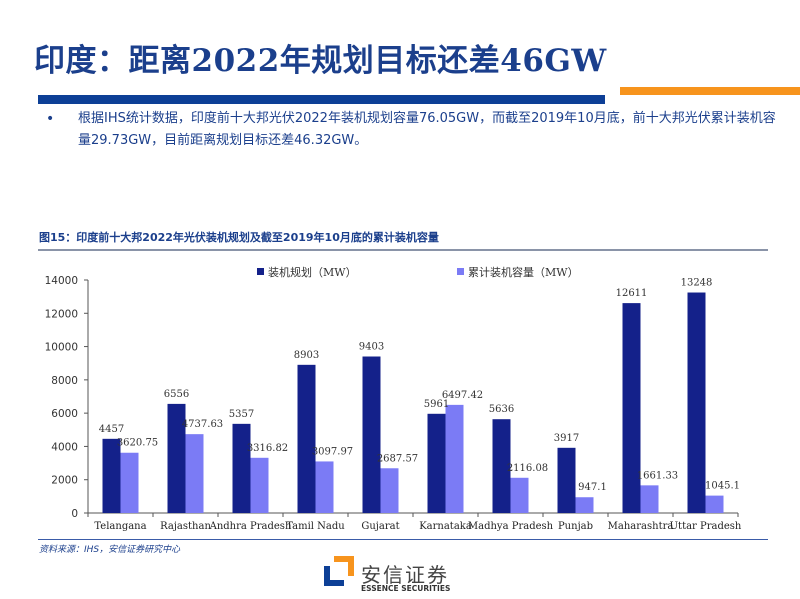 Image resolution: width=800 pixels, height=599 pixels. I want to click on y-tick-label: 14000, so click(61, 281).